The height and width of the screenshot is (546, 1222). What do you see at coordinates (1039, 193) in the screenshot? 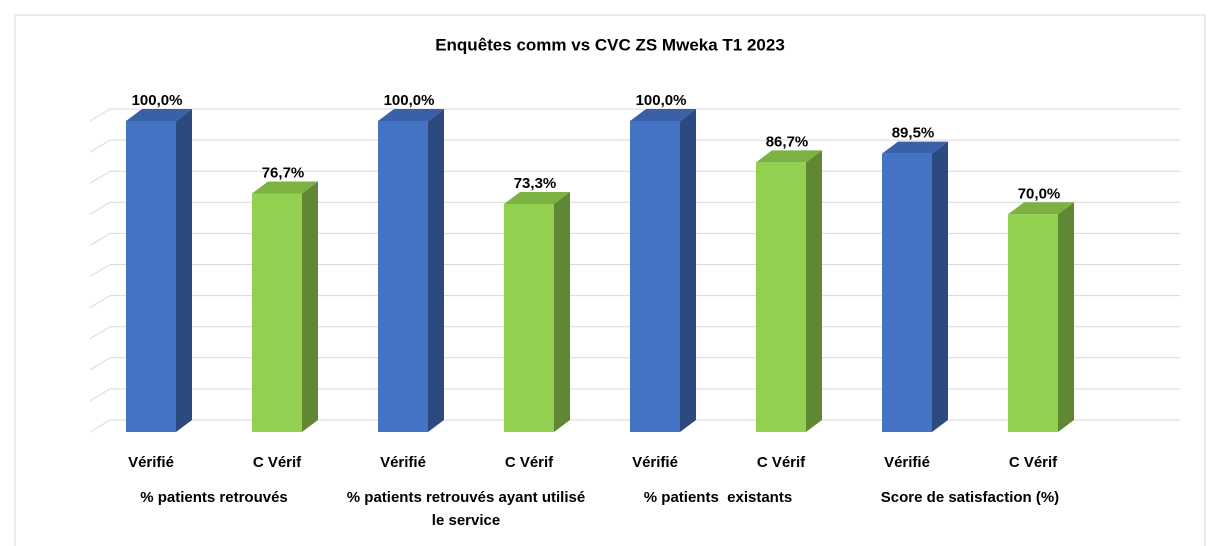
I see `data-label: 70,0%` at bounding box center [1039, 193].